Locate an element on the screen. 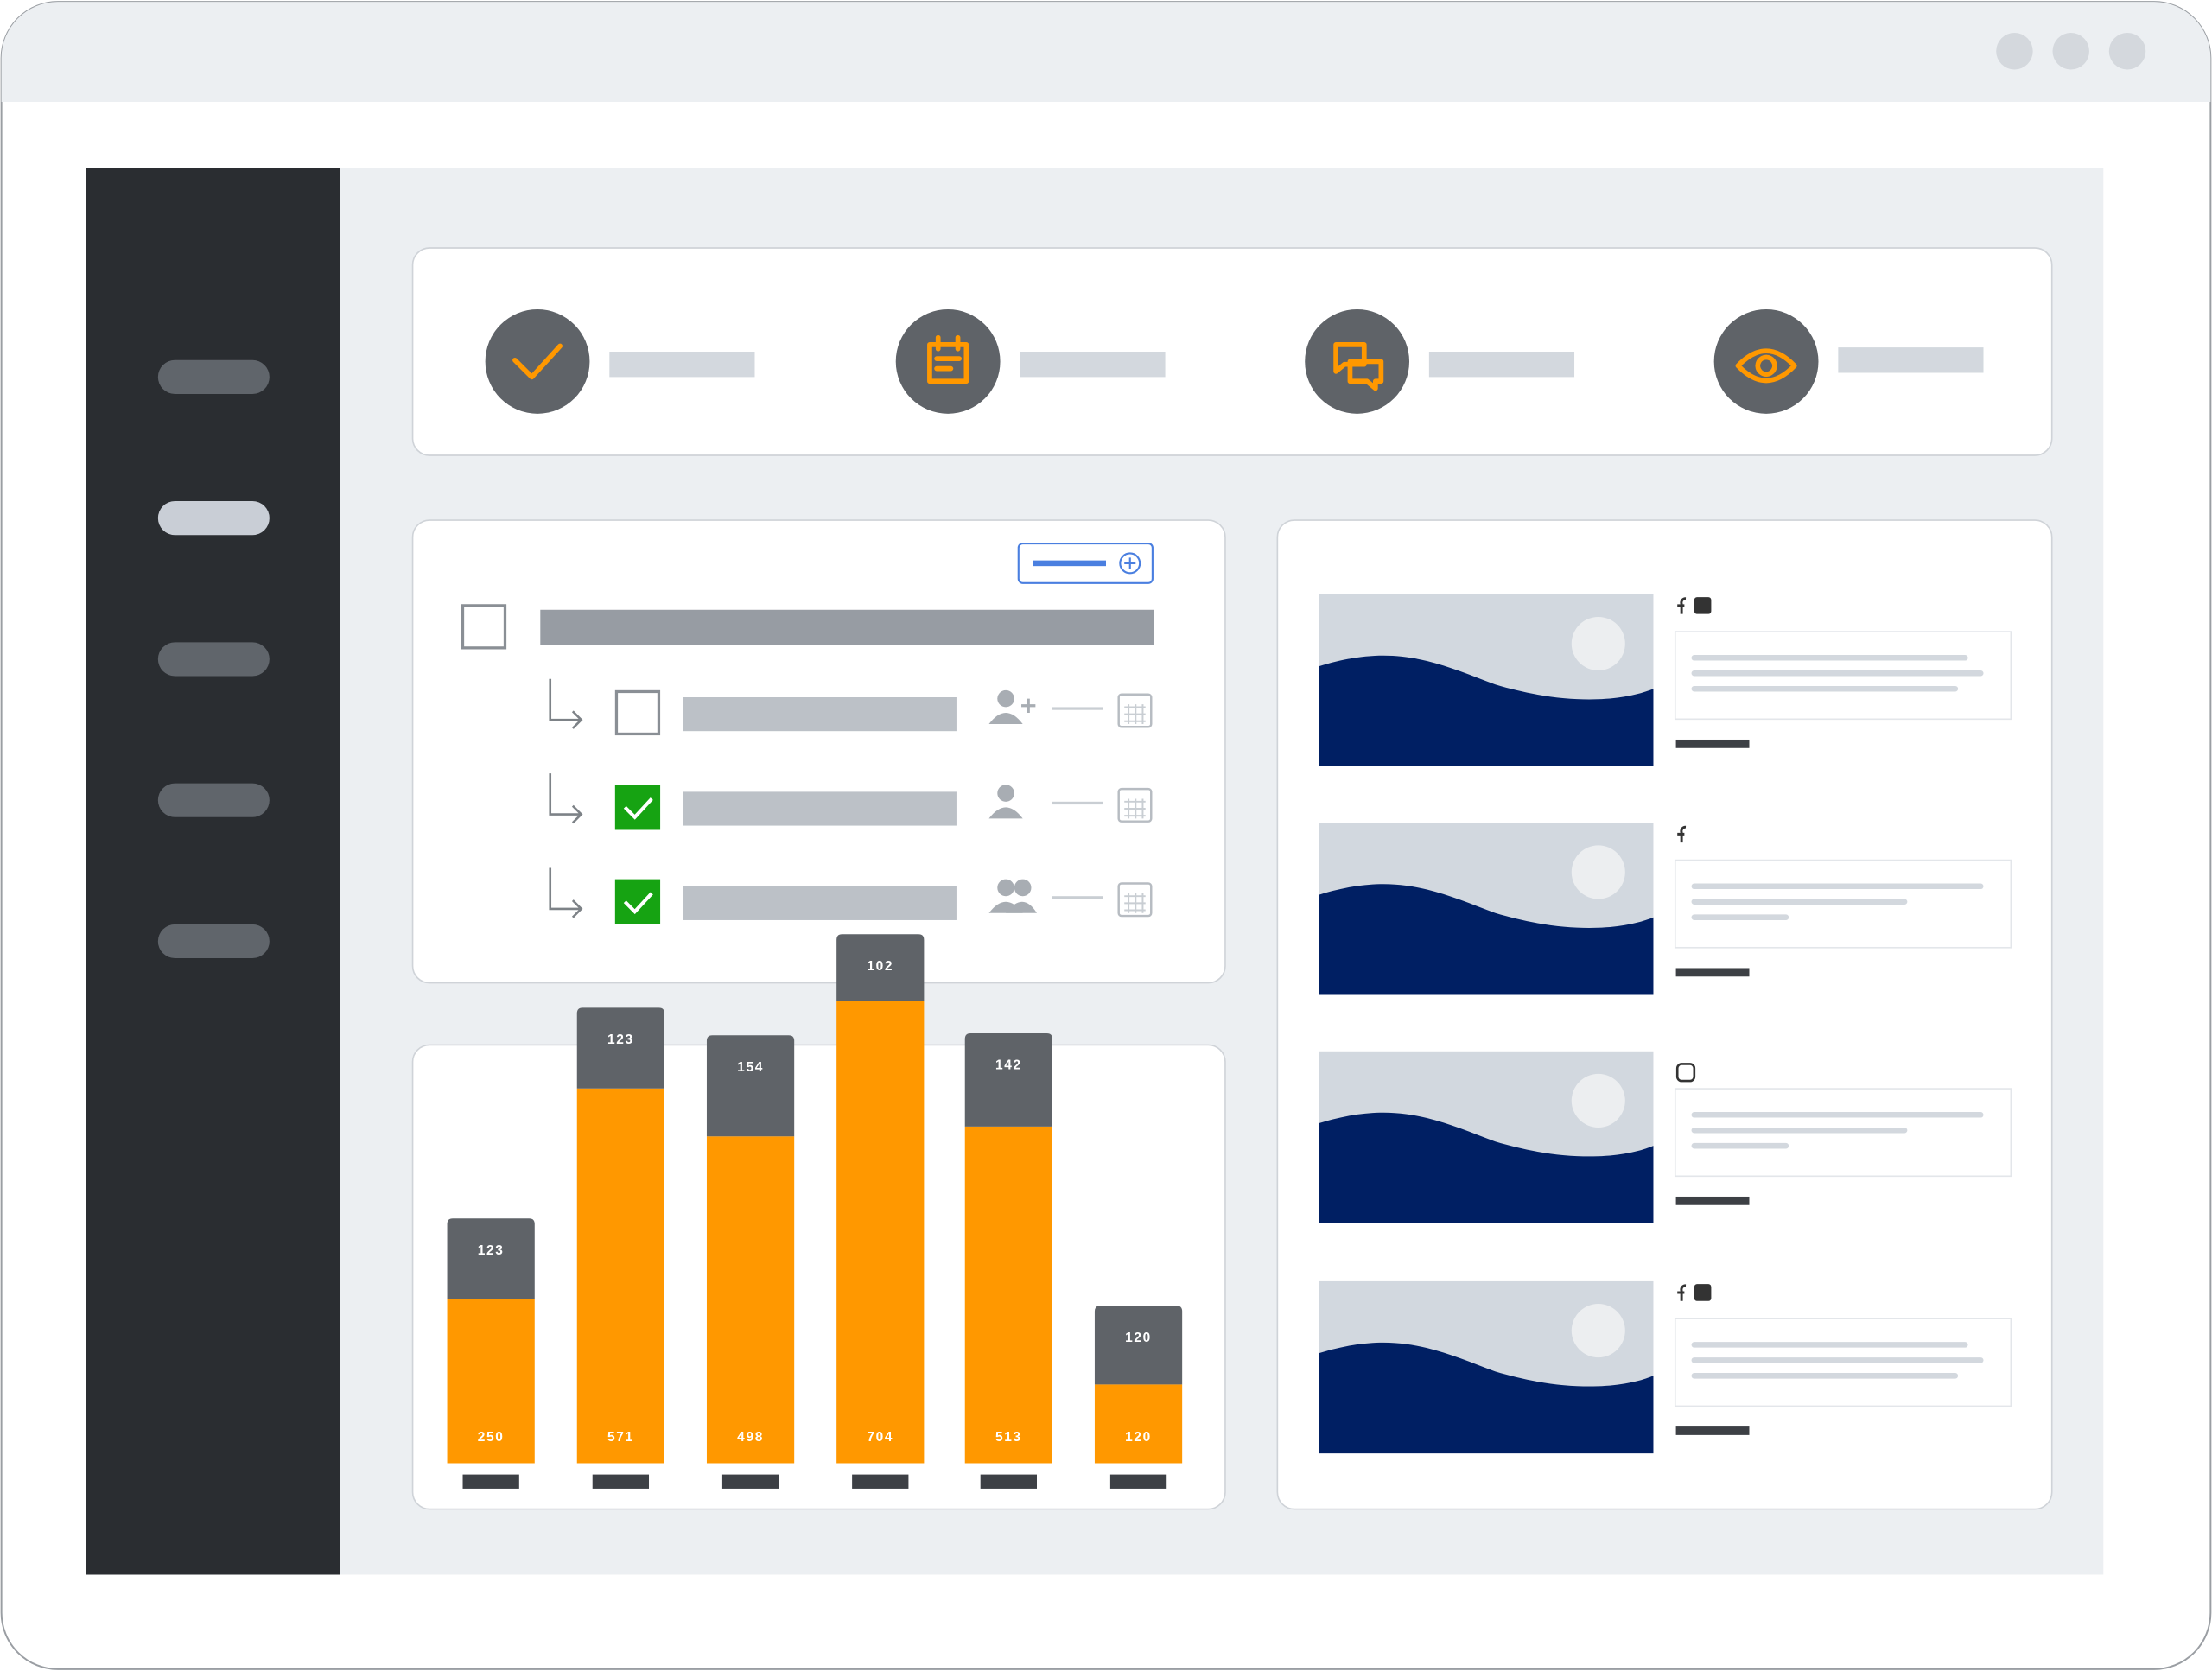 The image size is (2212, 1671). subtasks is located at coordinates (851, 801).